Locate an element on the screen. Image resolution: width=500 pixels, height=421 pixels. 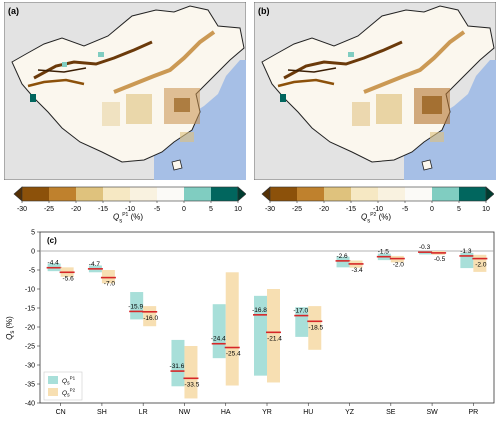
colorbar-a-tick-label: -20 is located at coordinates (76, 209).